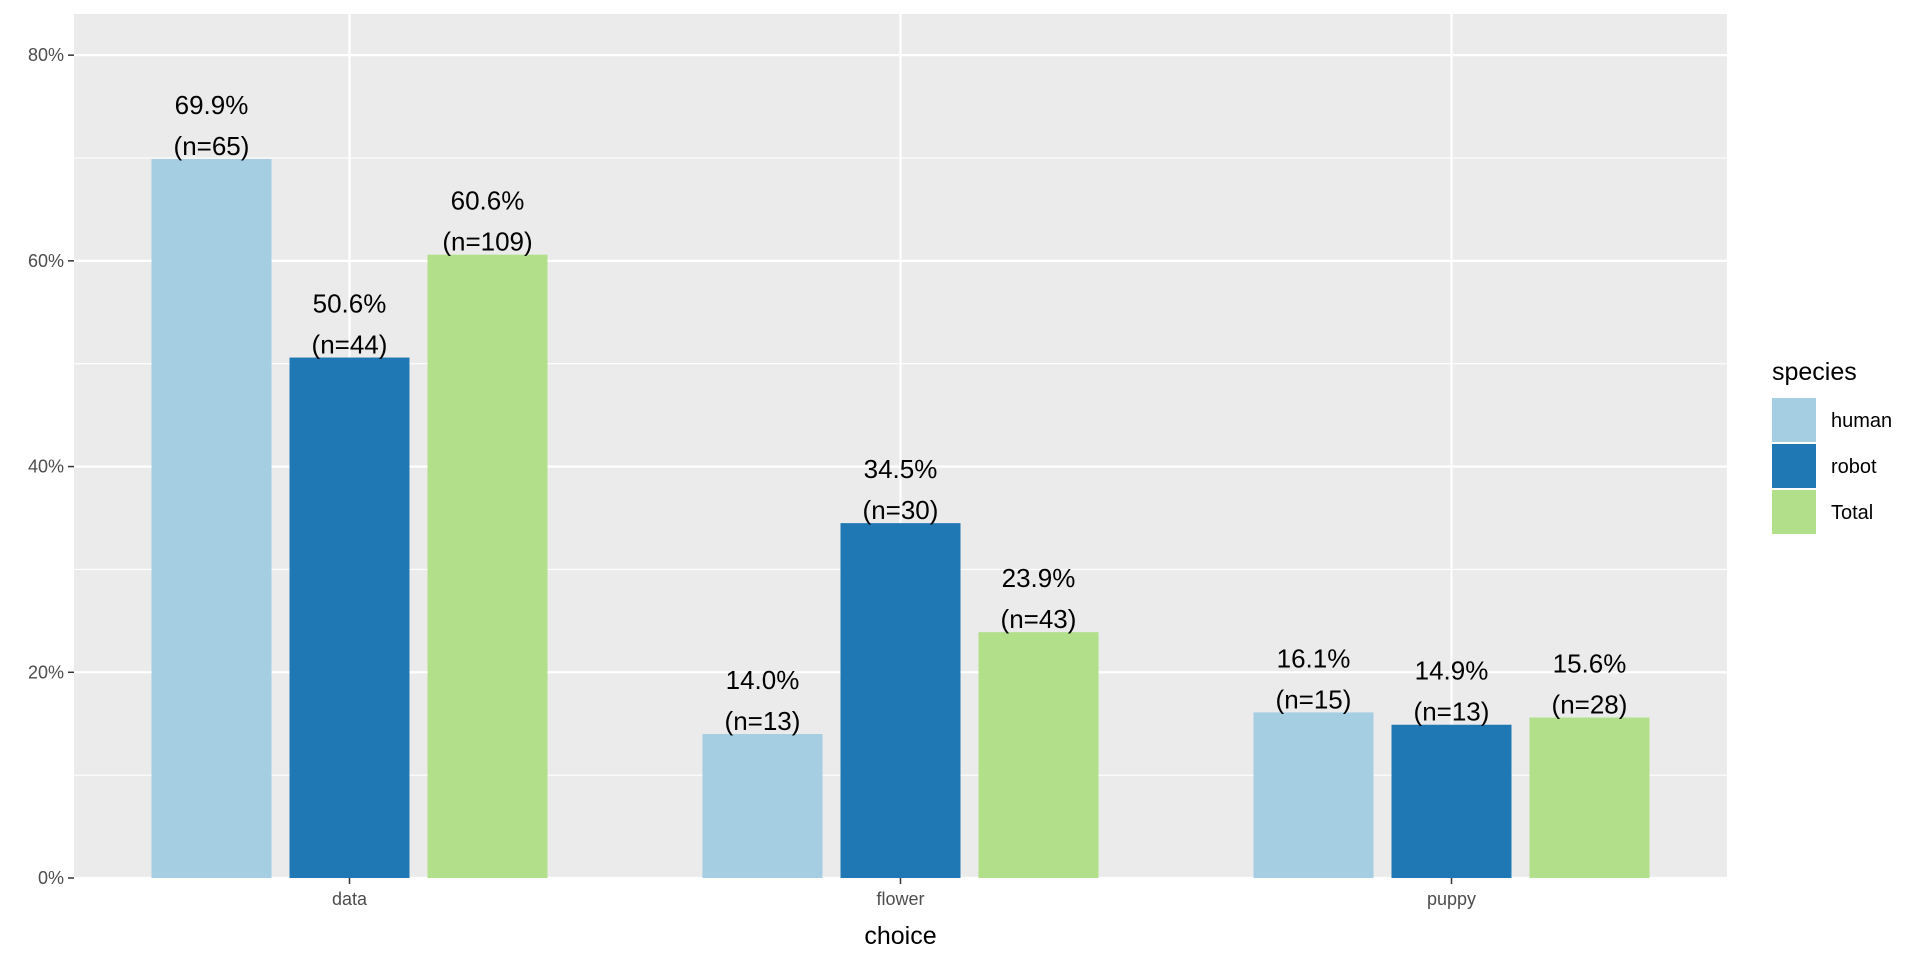  I want to click on x-axis: data flower puppy, so click(904, 893).